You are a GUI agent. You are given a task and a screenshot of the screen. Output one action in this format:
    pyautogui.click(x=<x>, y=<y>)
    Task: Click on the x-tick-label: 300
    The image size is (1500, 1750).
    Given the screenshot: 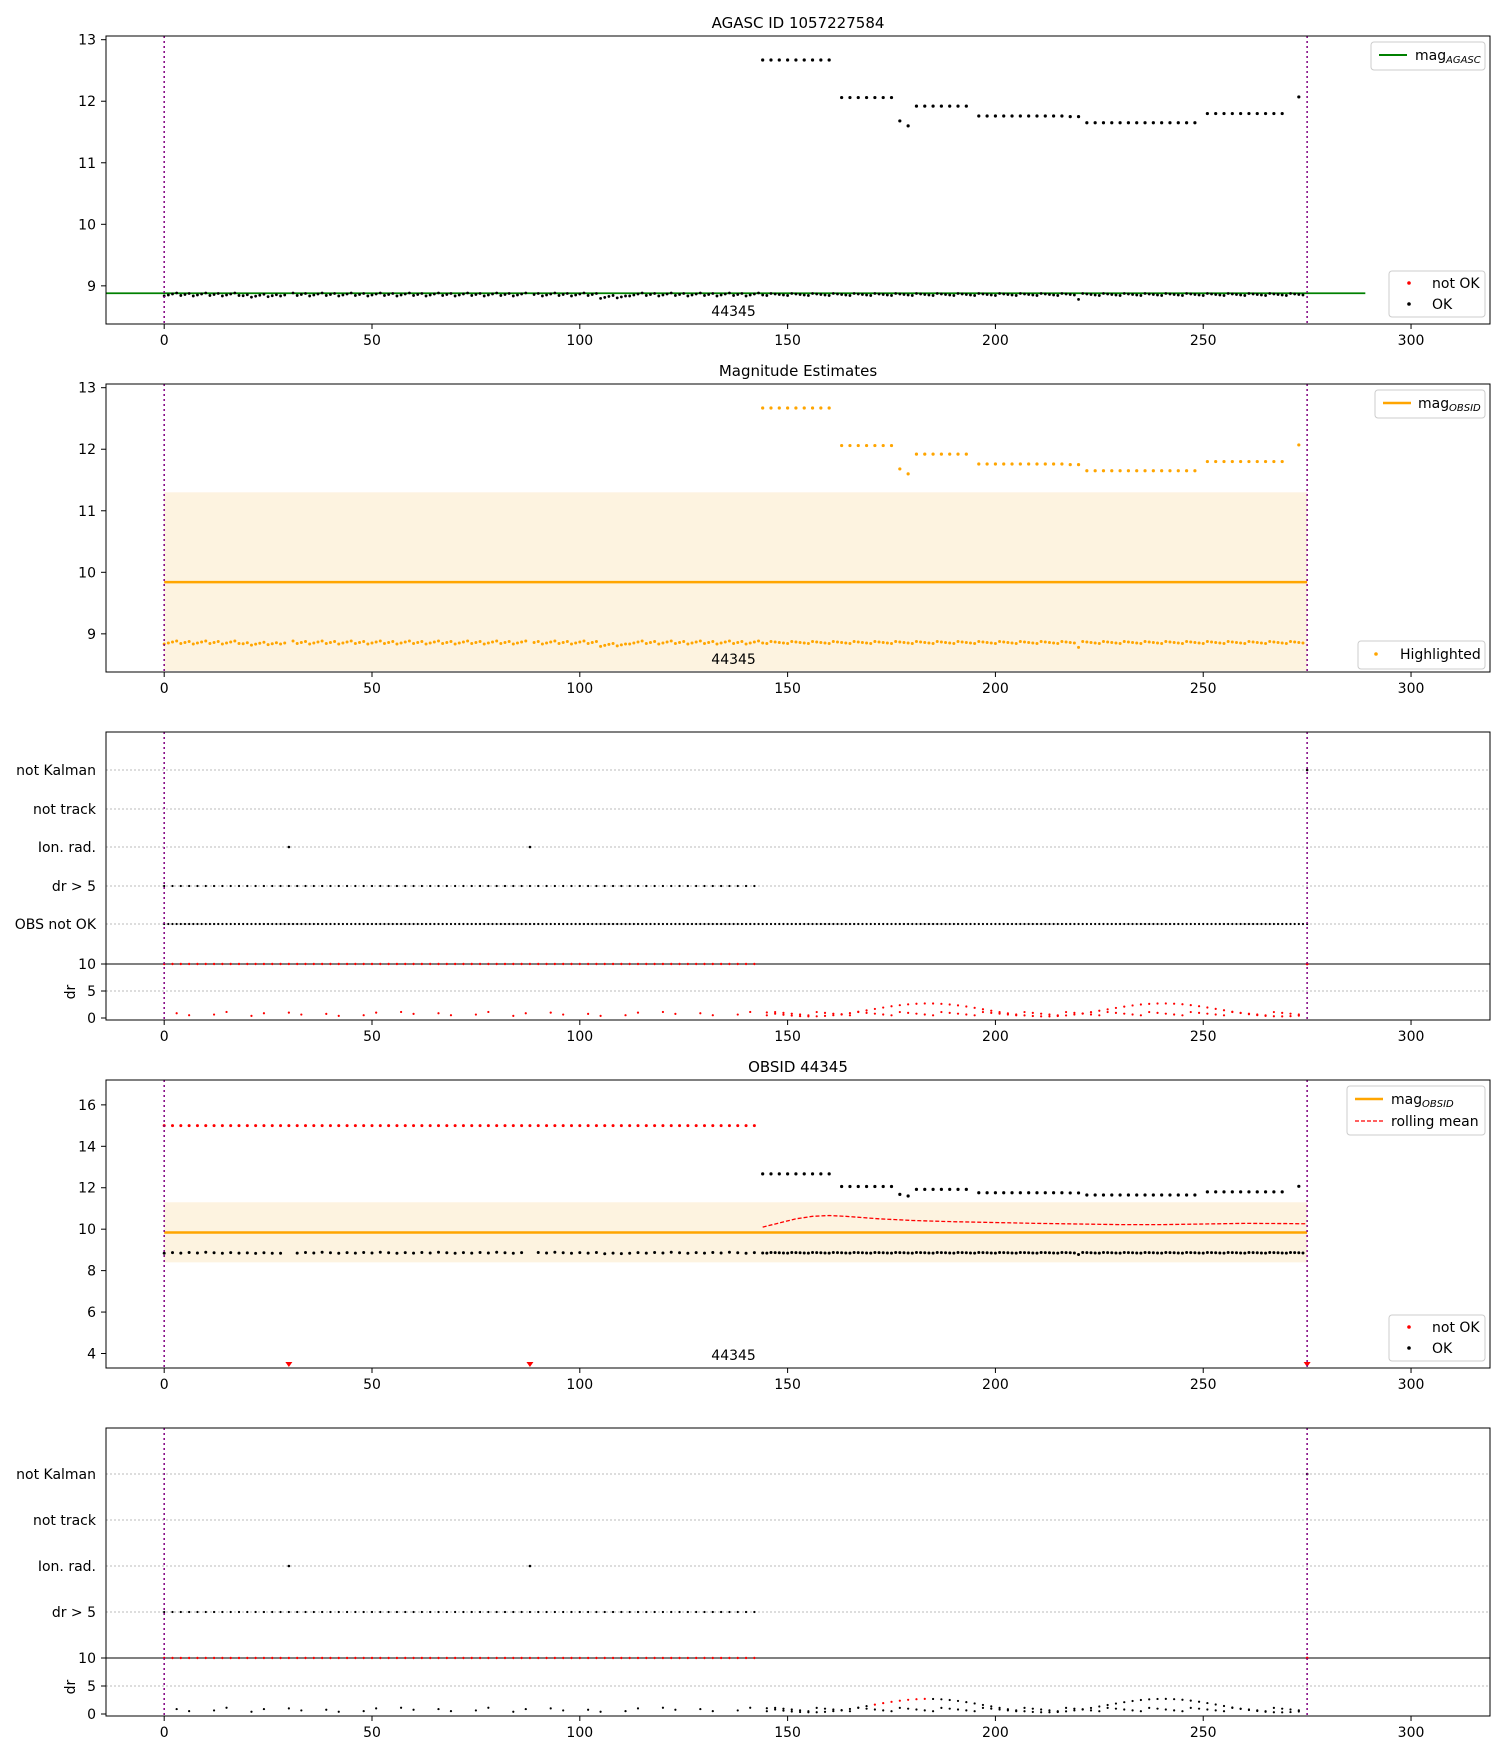 What is the action you would take?
    pyautogui.click(x=1411, y=689)
    